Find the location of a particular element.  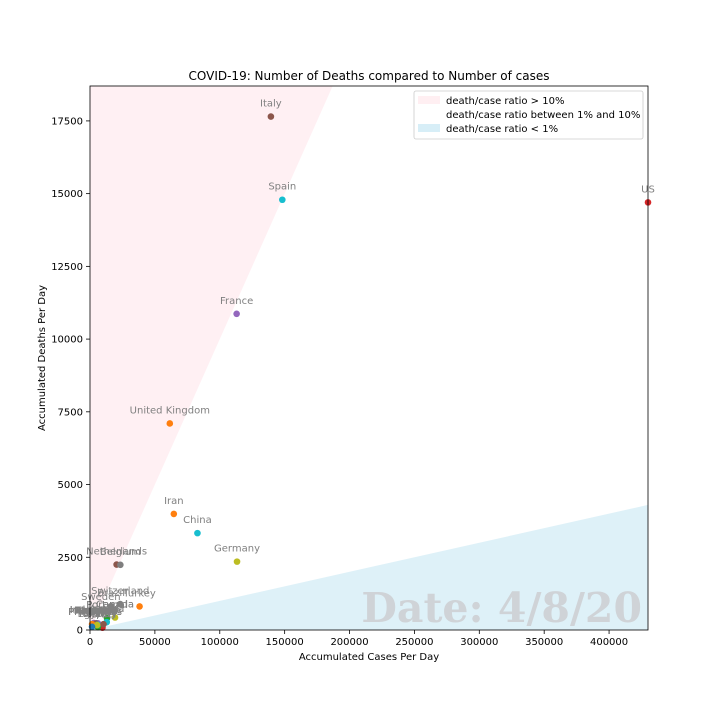

x-tick-label: 100000 is located at coordinates (220, 642).